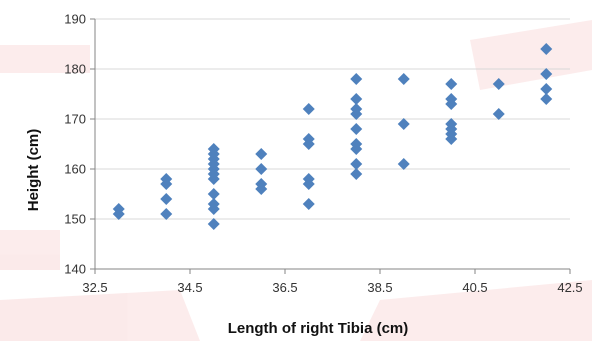  Describe the element at coordinates (189, 287) in the screenshot. I see `x-tick-label: 34.5` at that location.